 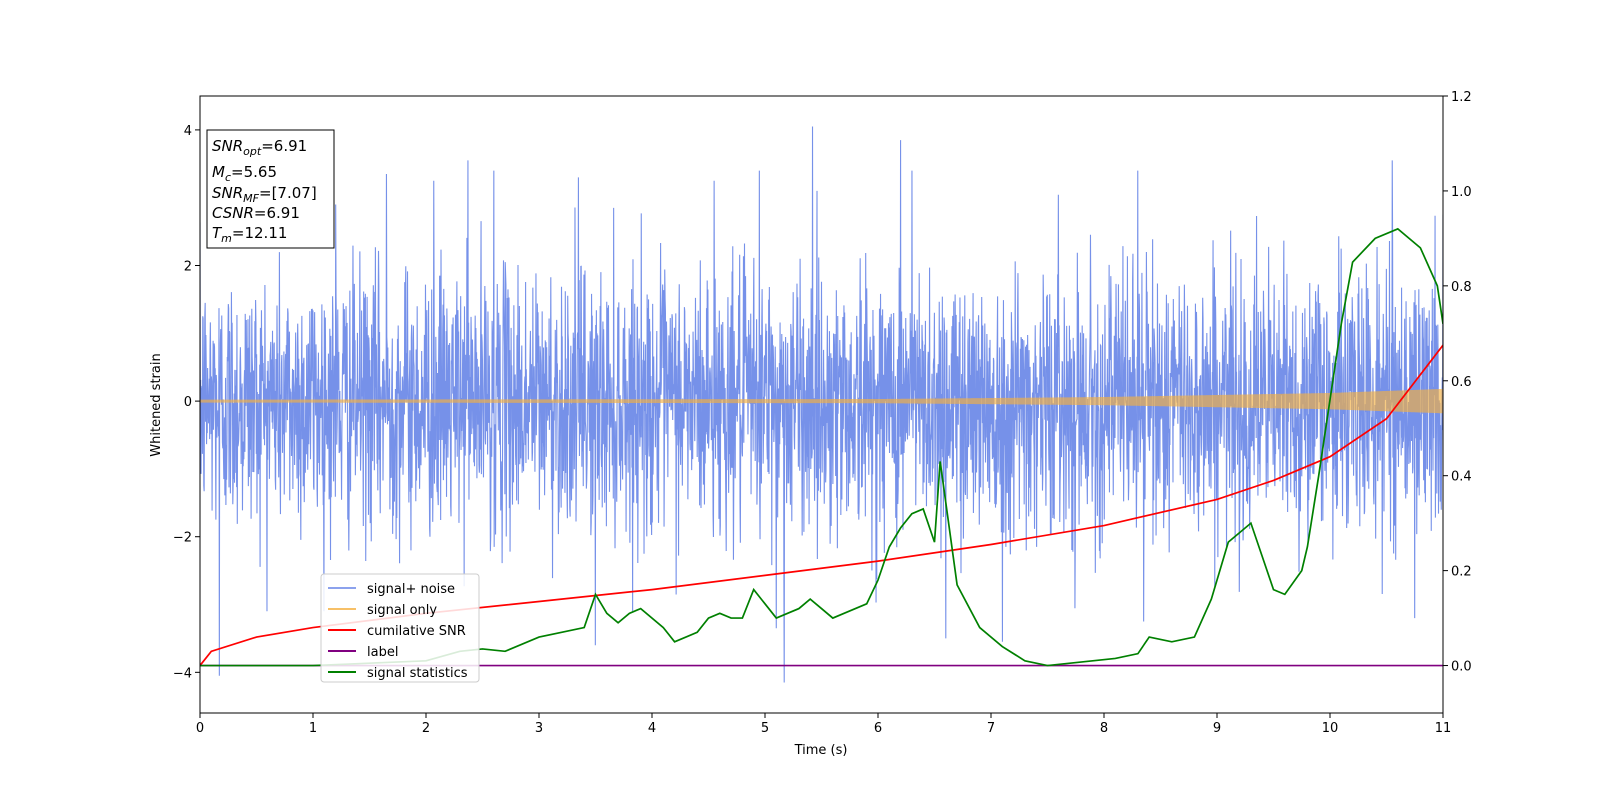 What do you see at coordinates (417, 673) in the screenshot?
I see `legend-label: signal statistics` at bounding box center [417, 673].